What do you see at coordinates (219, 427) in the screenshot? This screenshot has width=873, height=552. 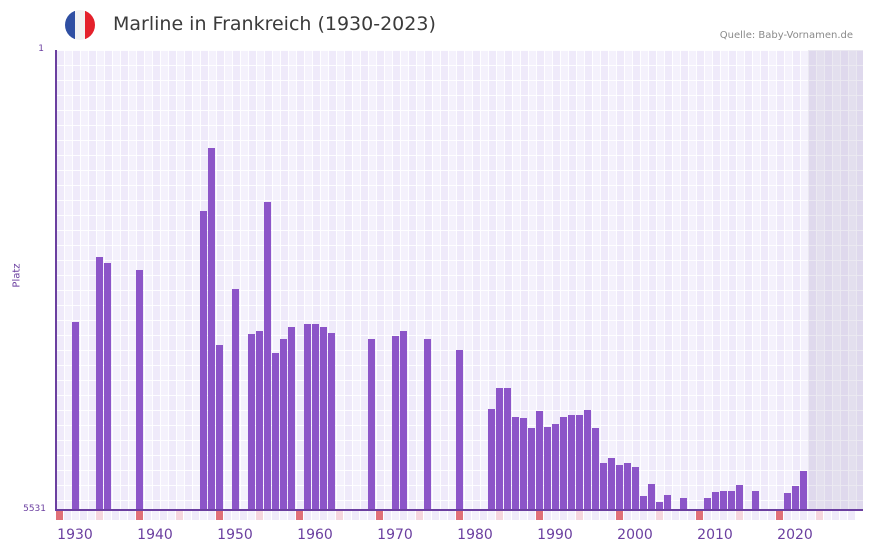 I see `bar-1948` at bounding box center [219, 427].